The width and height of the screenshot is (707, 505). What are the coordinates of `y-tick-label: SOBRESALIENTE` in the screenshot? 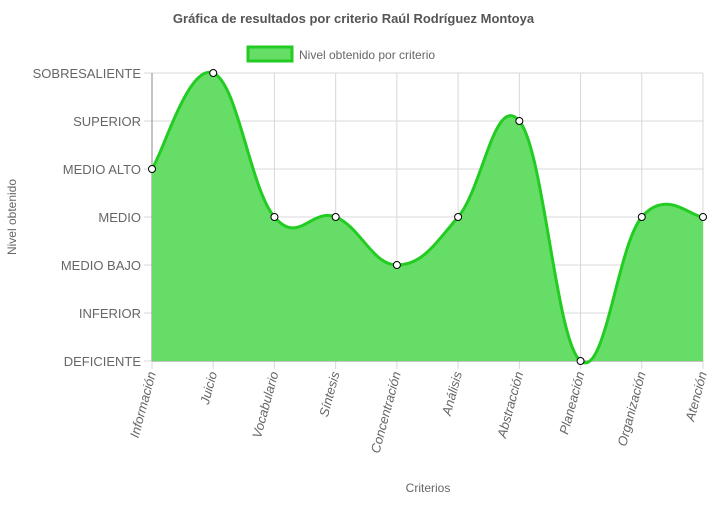 It's located at (87, 73).